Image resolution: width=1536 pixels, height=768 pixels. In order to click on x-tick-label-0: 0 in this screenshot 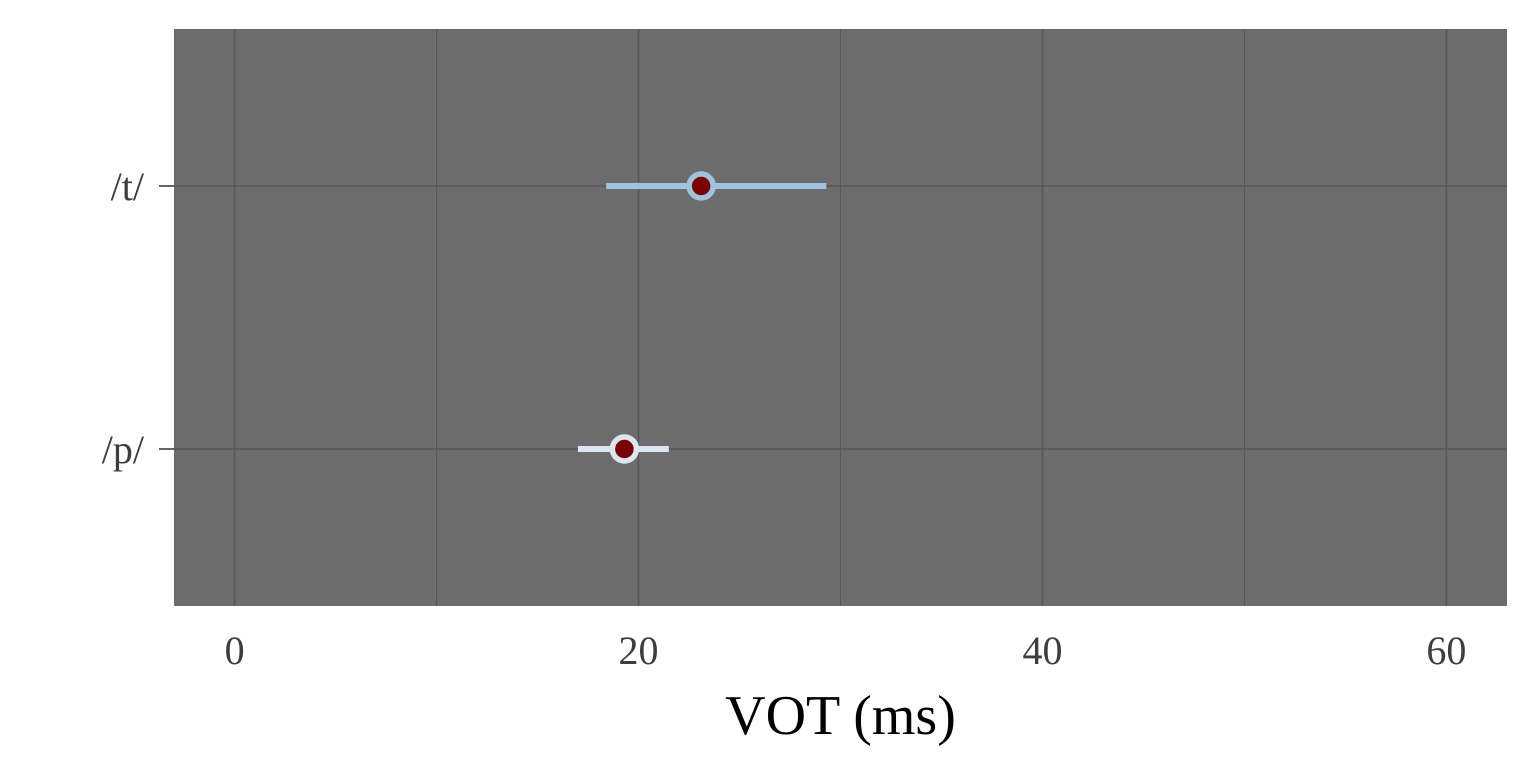, I will do `click(235, 650)`.